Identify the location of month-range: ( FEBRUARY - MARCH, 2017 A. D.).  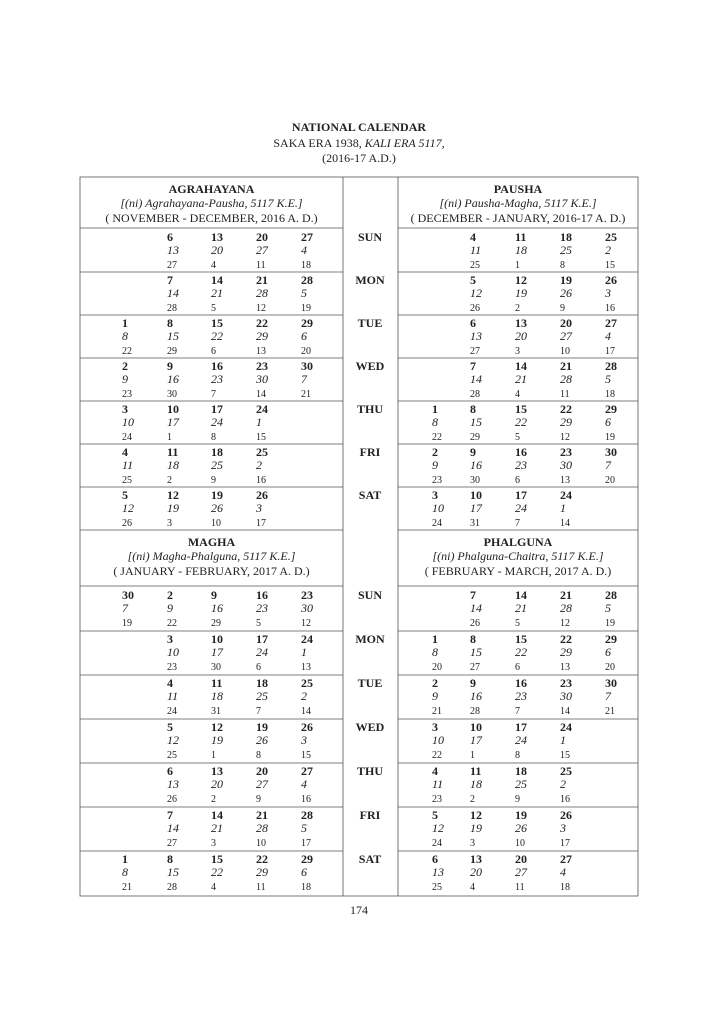
(518, 571).